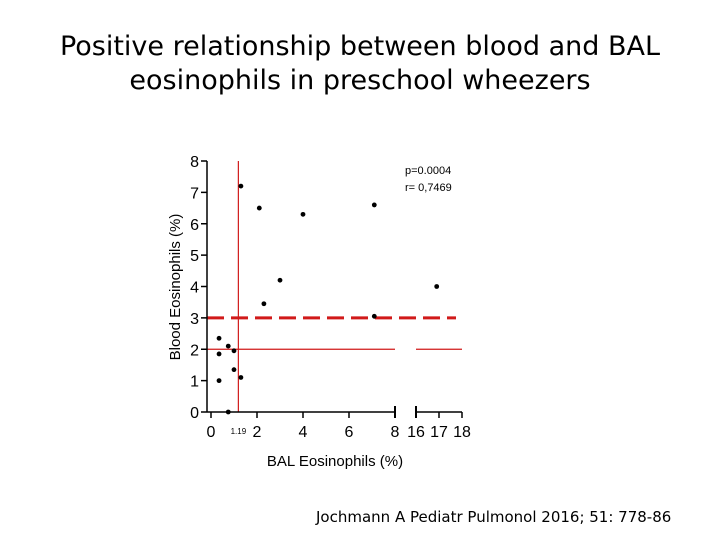 Image resolution: width=720 pixels, height=540 pixels. I want to click on y-tick-label: 3, so click(194, 319).